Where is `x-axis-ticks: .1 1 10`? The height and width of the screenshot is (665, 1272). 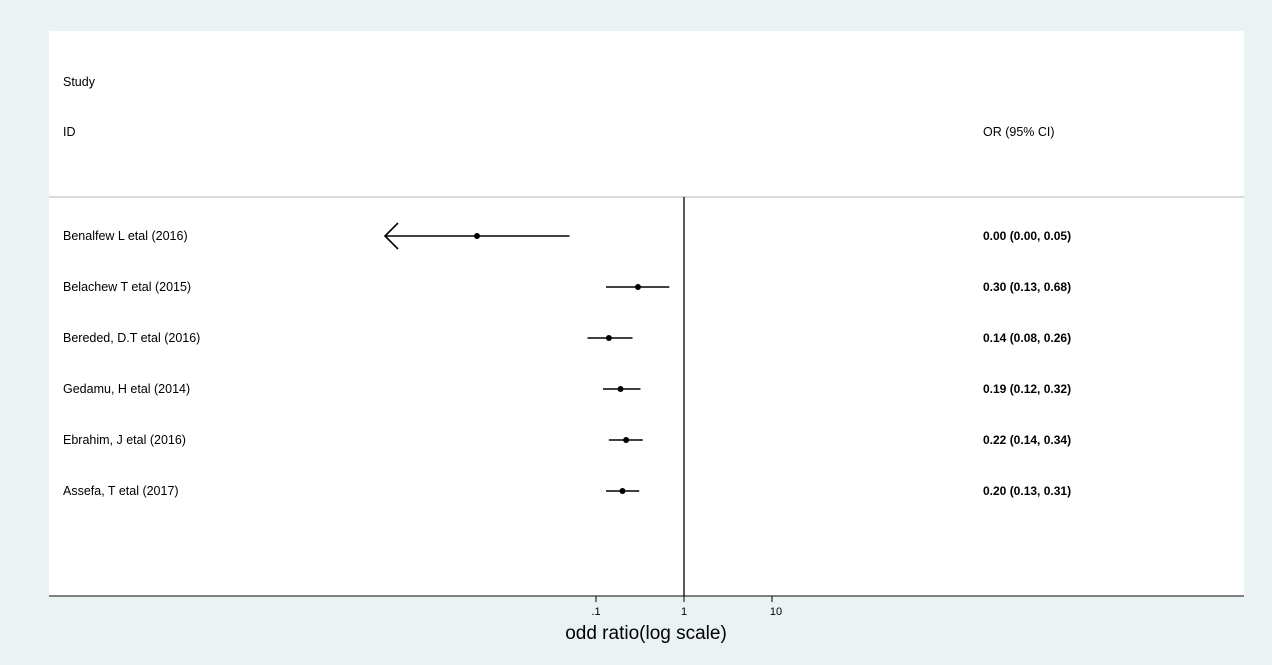
x-axis-ticks: .1 1 10 is located at coordinates (686, 607).